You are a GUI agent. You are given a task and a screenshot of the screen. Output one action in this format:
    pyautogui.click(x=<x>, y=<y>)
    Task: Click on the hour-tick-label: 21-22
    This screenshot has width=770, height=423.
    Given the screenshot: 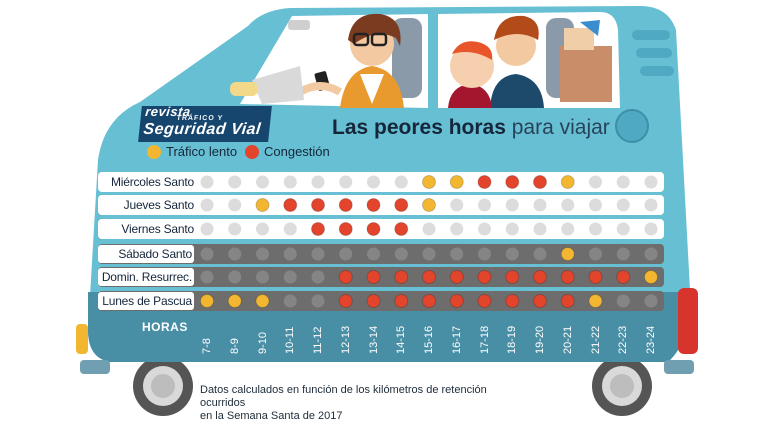 What is the action you would take?
    pyautogui.click(x=595, y=339)
    